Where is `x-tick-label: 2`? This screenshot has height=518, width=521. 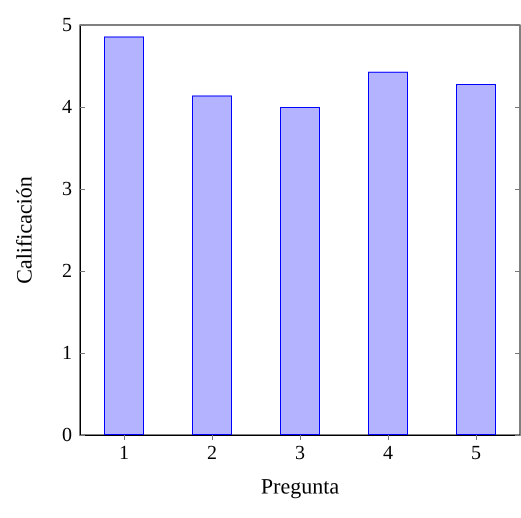 x-tick-label: 2 is located at coordinates (212, 453).